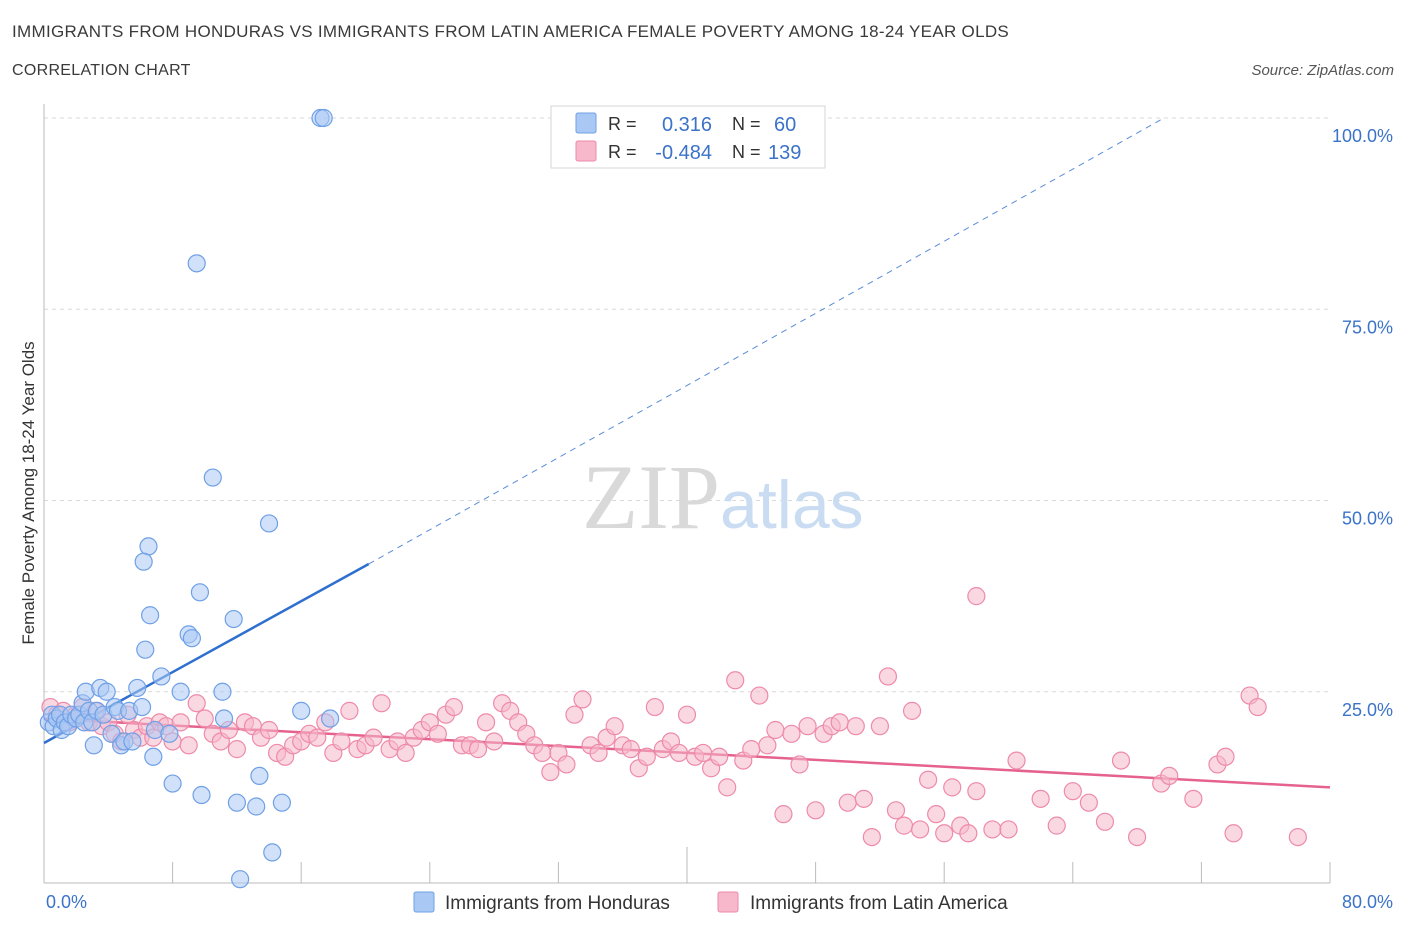  I want to click on stats-r-label-2: R =, so click(622, 152).